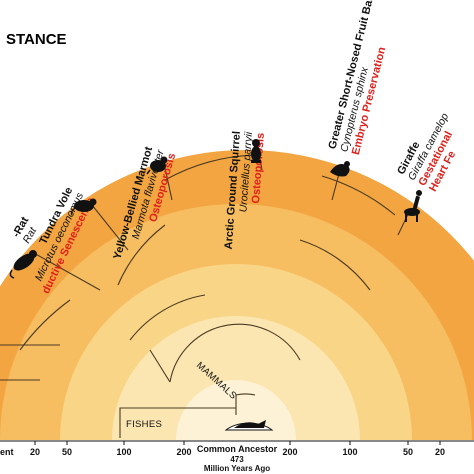 The height and width of the screenshot is (474, 474). I want to click on ground-squirrel-icon, so click(256, 151).